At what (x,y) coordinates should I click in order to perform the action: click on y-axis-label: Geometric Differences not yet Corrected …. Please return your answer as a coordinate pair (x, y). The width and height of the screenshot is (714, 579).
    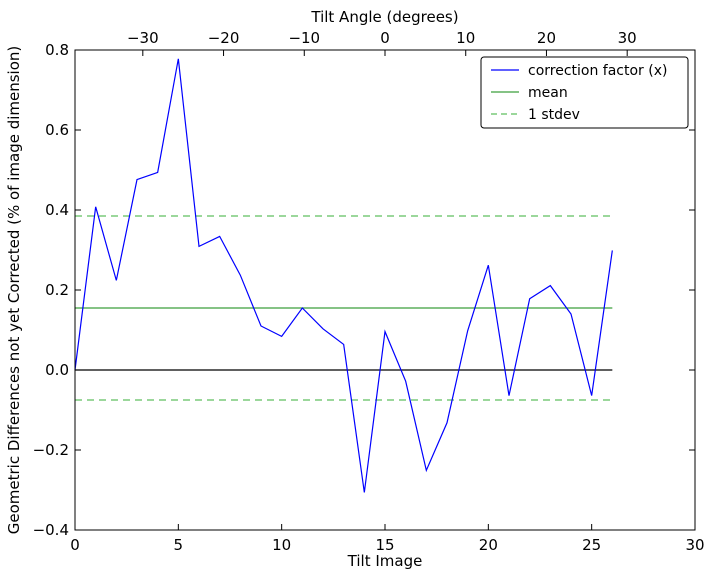
    Looking at the image, I should click on (14, 290).